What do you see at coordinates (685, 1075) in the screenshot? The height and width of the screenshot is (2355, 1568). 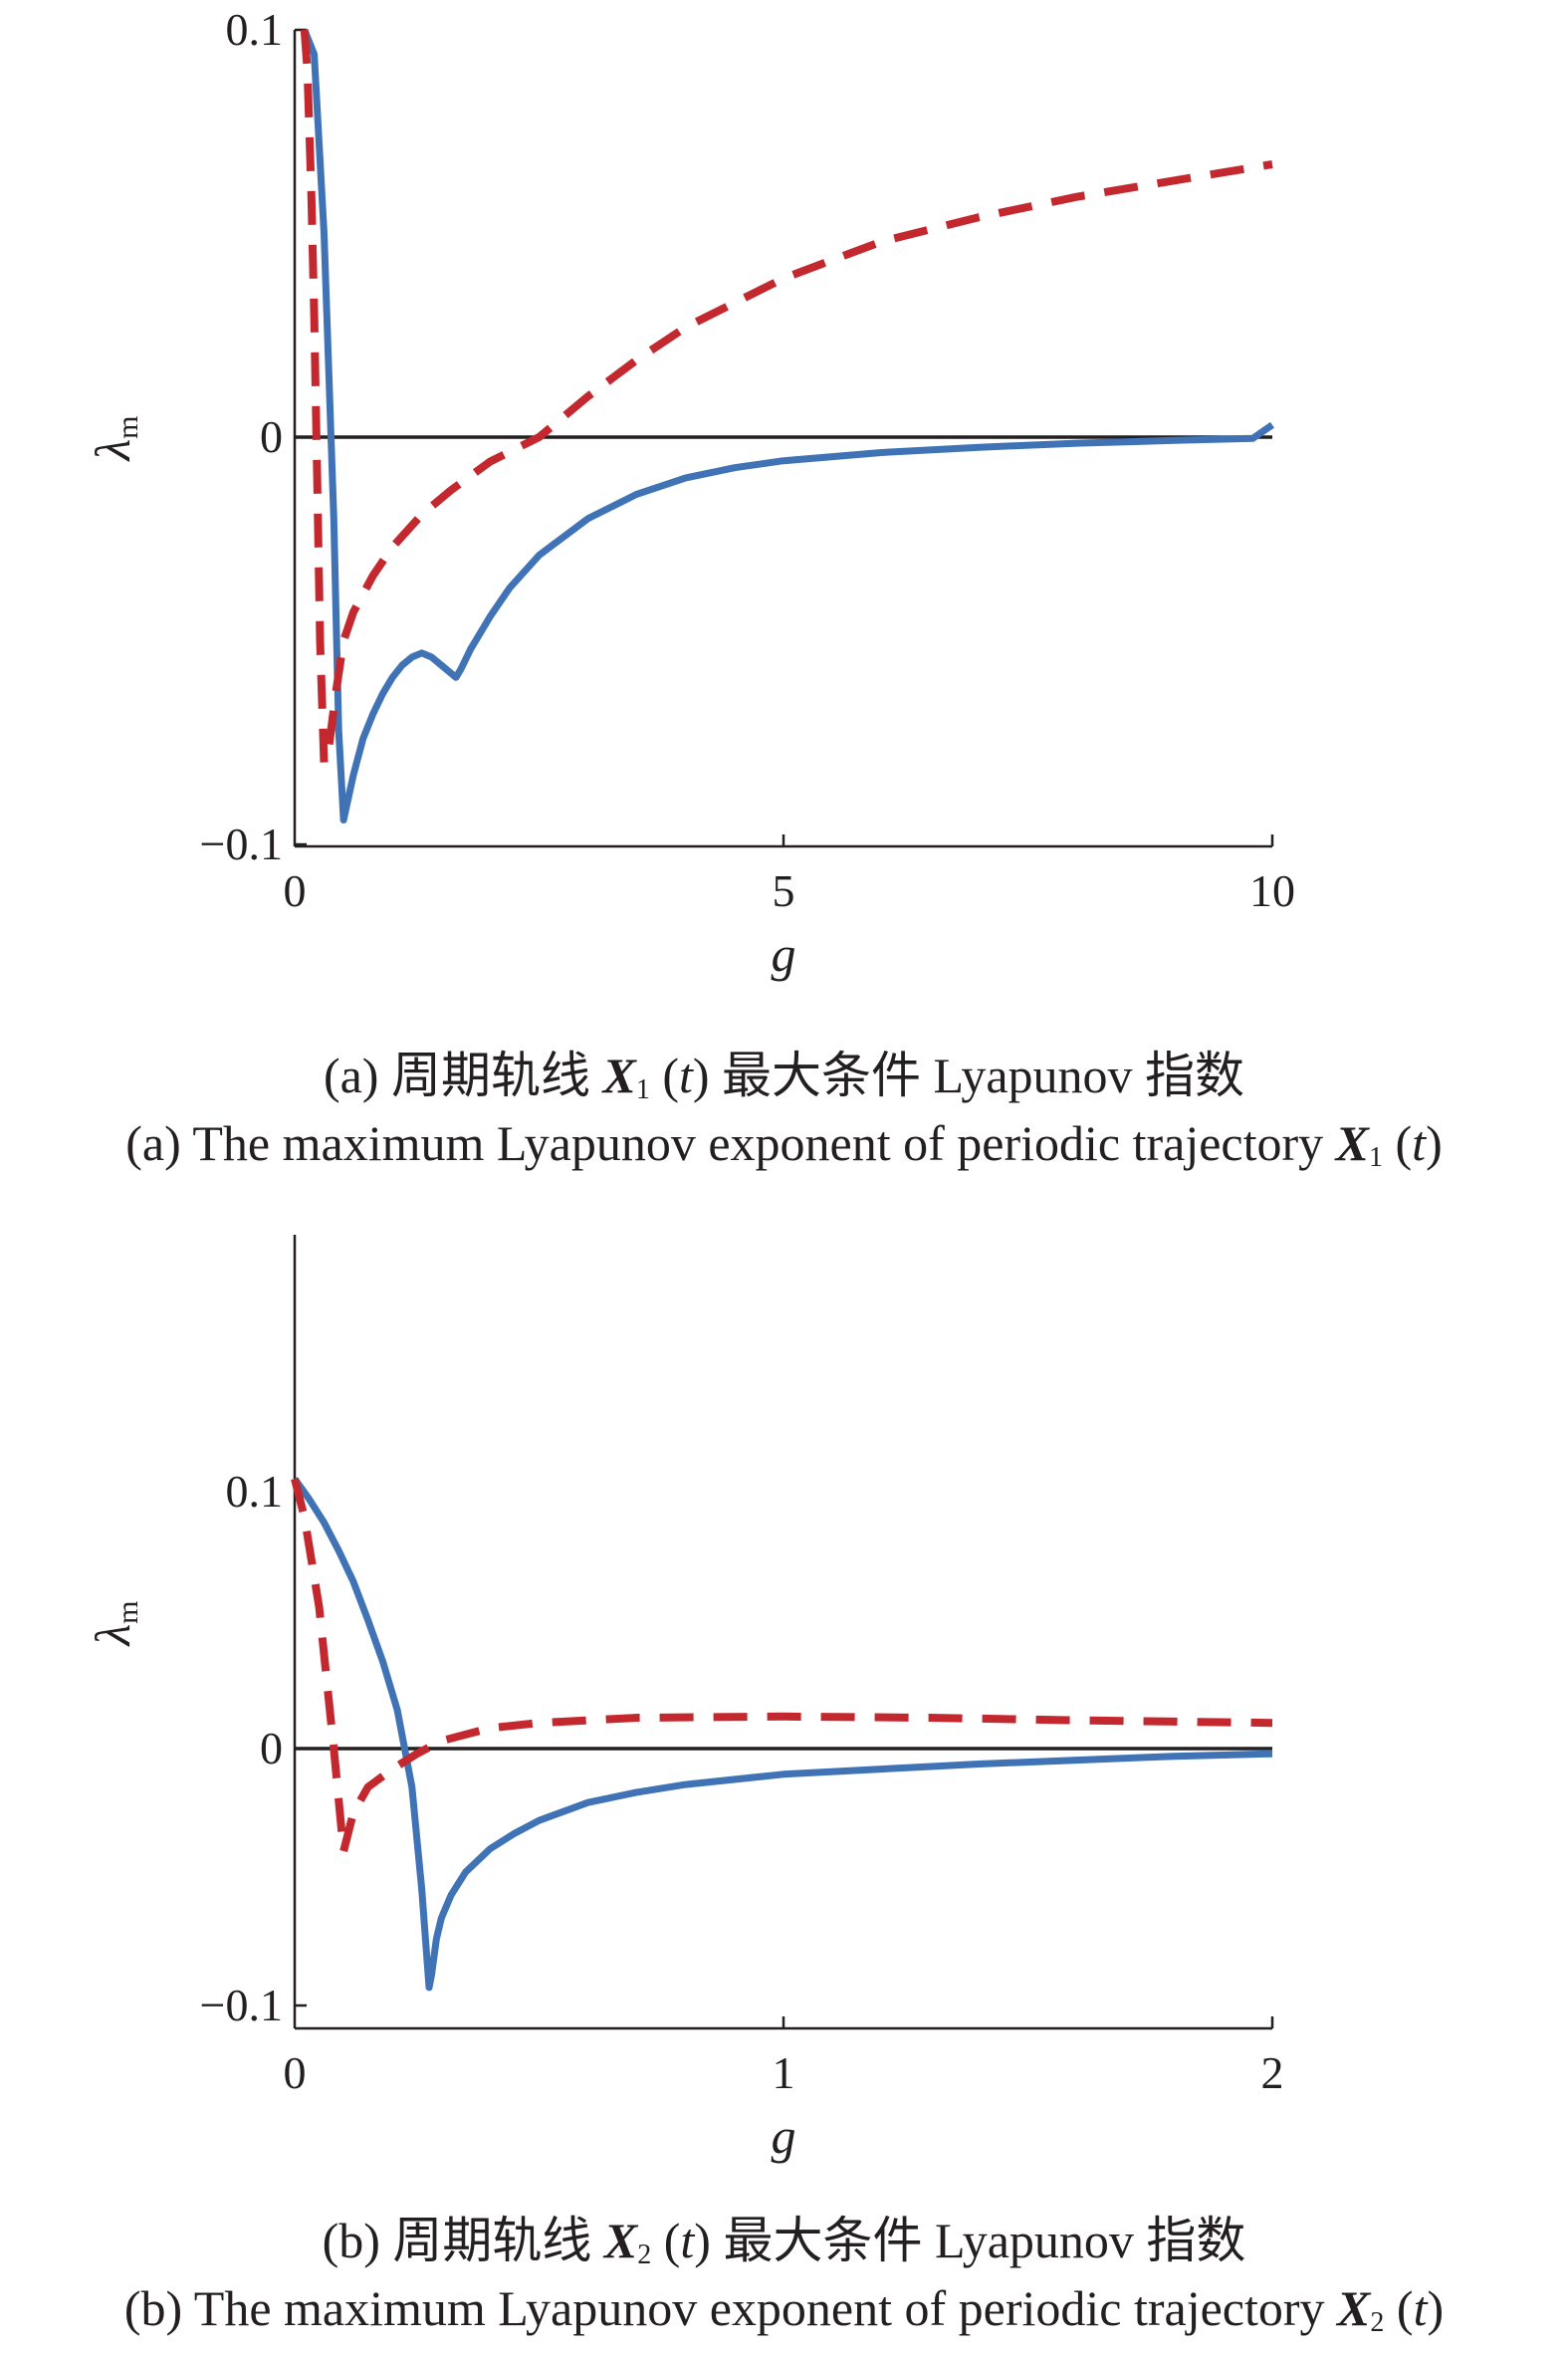 I see `caption-a-cn-arg: t` at bounding box center [685, 1075].